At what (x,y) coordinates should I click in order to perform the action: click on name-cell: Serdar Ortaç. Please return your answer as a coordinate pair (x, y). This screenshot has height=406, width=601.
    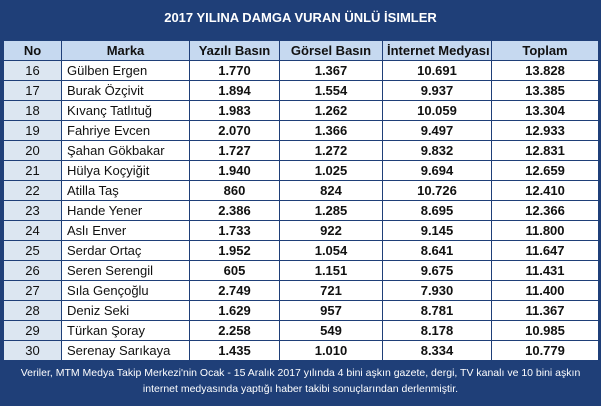
    Looking at the image, I should click on (125, 250).